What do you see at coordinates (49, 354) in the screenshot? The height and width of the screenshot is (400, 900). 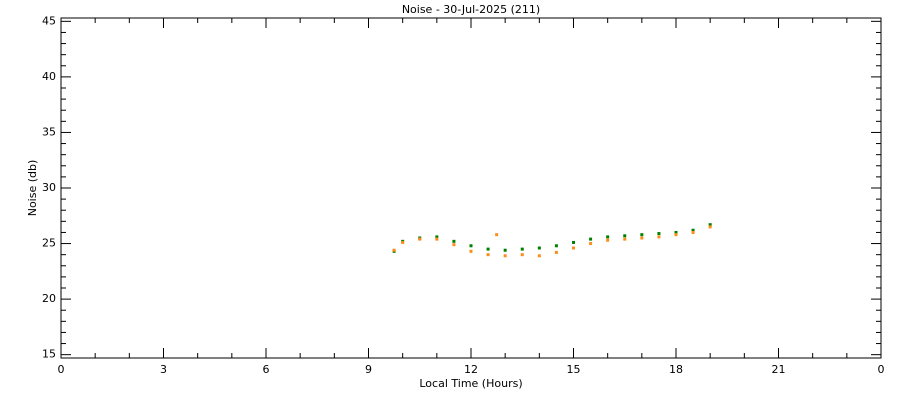 I see `y-tick-label: 15` at bounding box center [49, 354].